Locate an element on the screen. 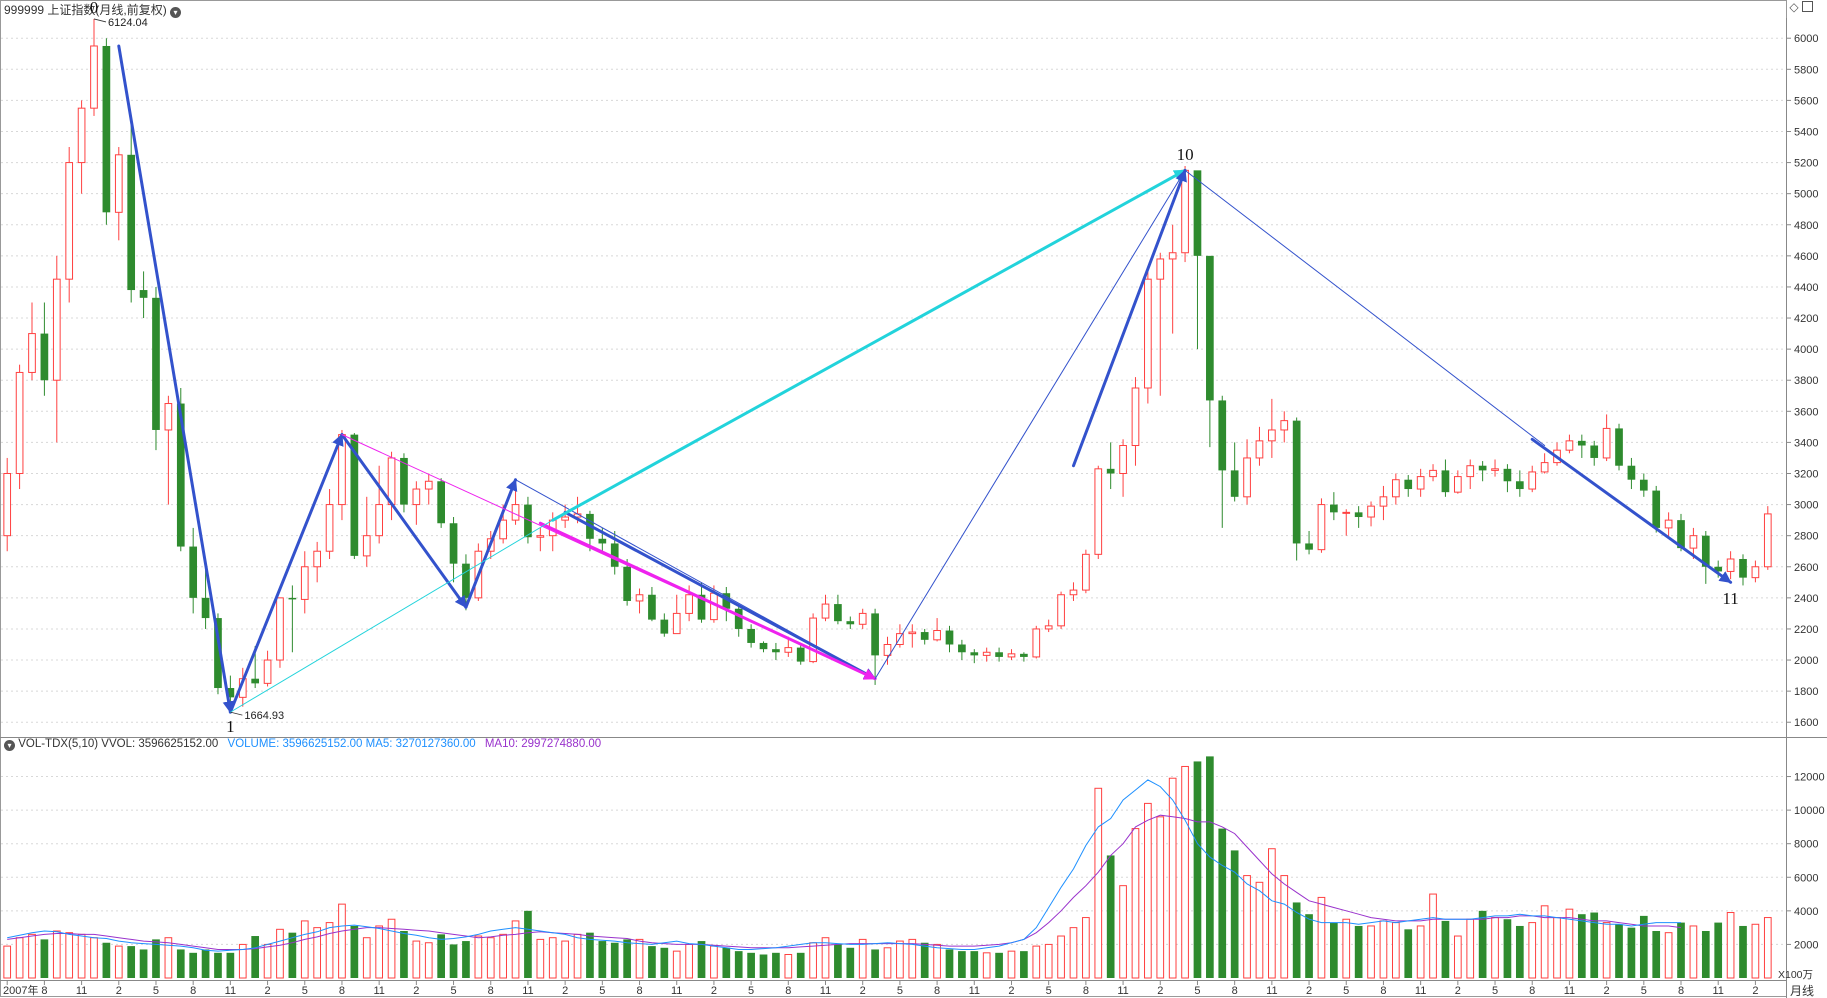 This screenshot has width=1827, height=998. time-tick-label: 2007年 is located at coordinates (20, 990).